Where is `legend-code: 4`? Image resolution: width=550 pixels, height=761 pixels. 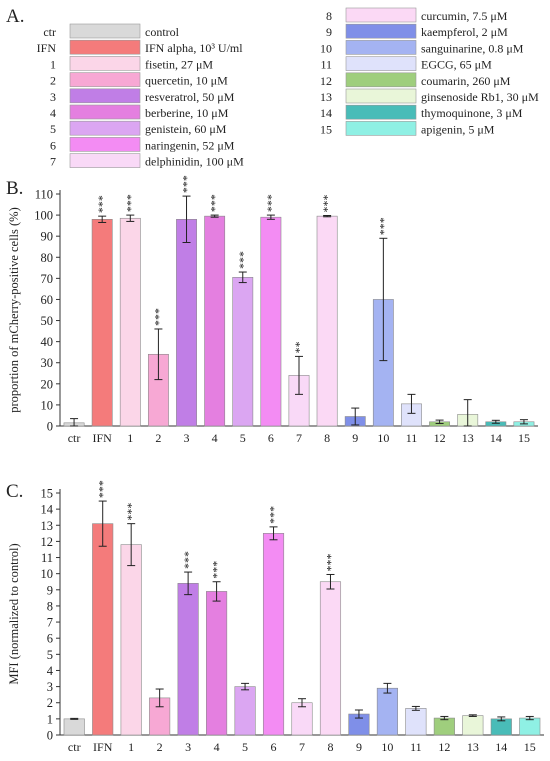
legend-code: 4 is located at coordinates (53, 113).